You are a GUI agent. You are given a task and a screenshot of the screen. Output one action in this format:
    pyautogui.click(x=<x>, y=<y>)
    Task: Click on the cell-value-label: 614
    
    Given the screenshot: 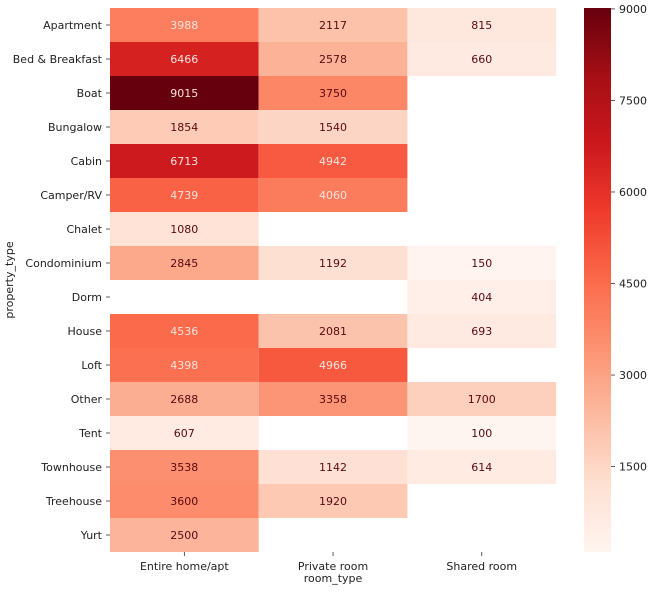 What is the action you would take?
    pyautogui.click(x=481, y=467)
    